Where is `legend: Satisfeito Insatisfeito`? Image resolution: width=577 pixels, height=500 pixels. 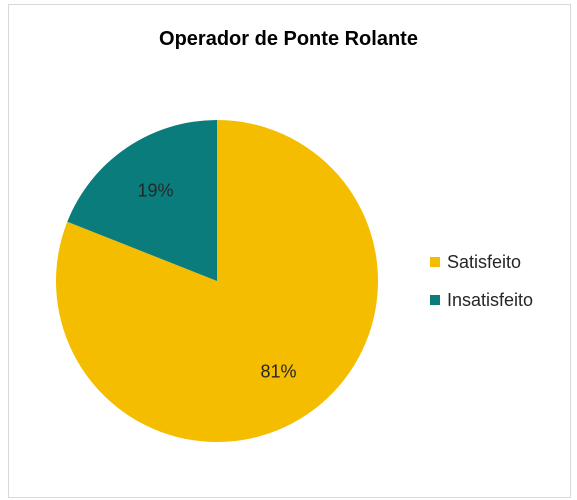
legend: Satisfeito Insatisfeito is located at coordinates (481, 286).